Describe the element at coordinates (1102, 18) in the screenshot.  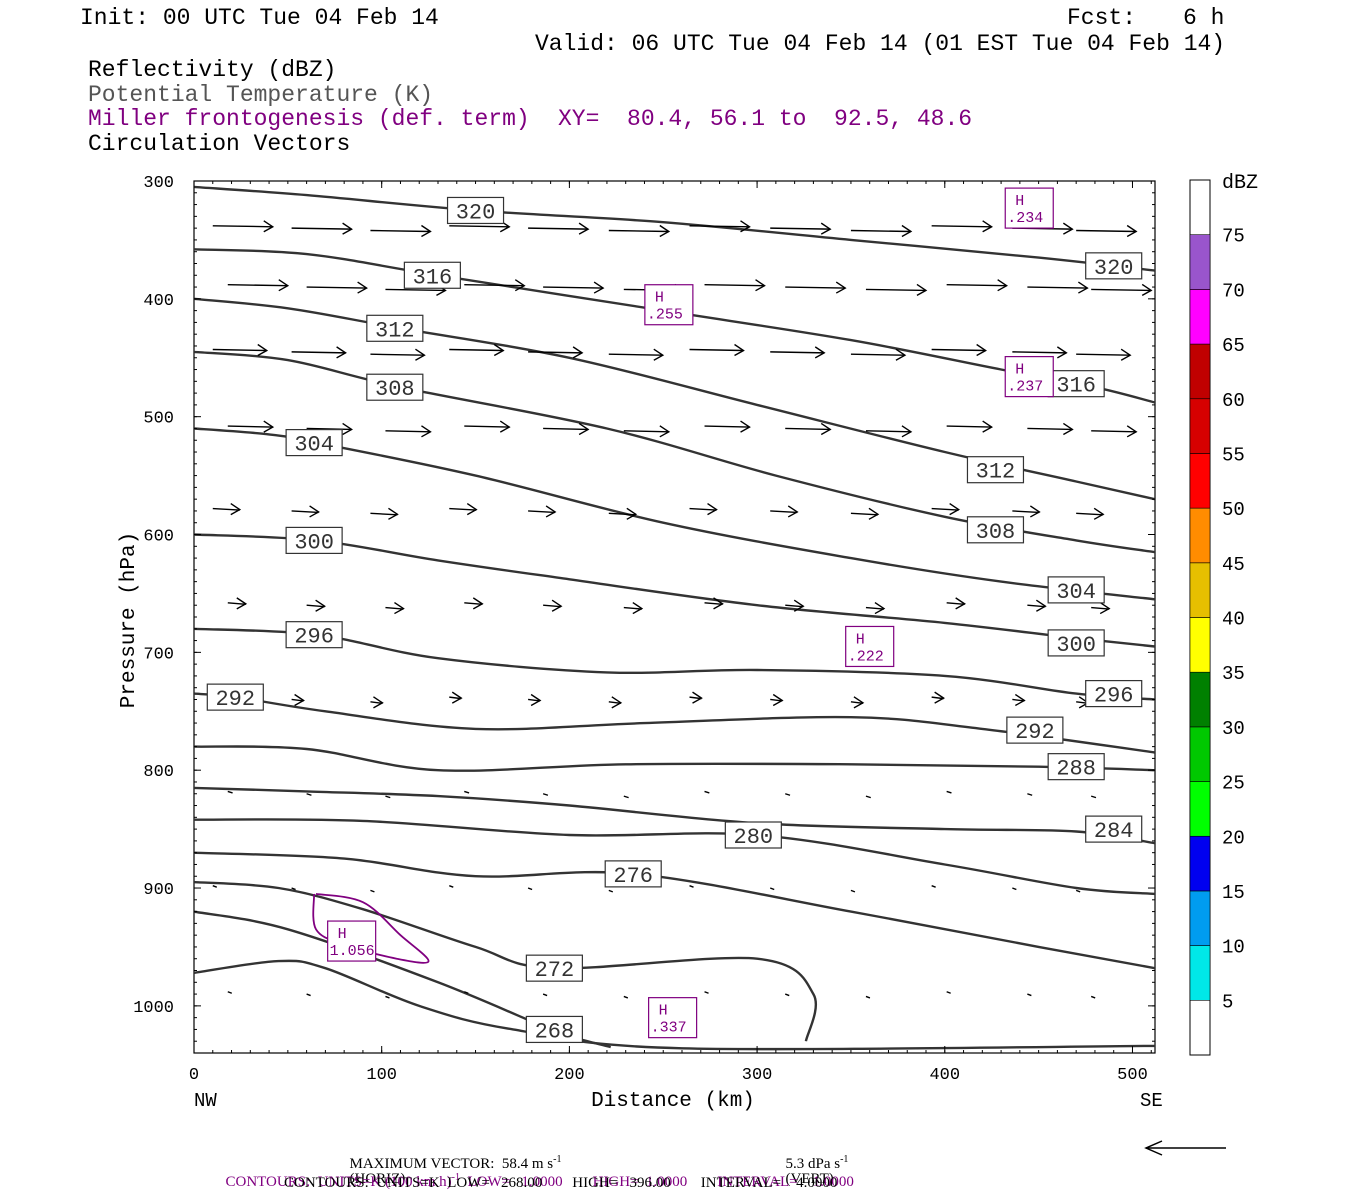
I see `forecast-label: Fcst:` at that location.